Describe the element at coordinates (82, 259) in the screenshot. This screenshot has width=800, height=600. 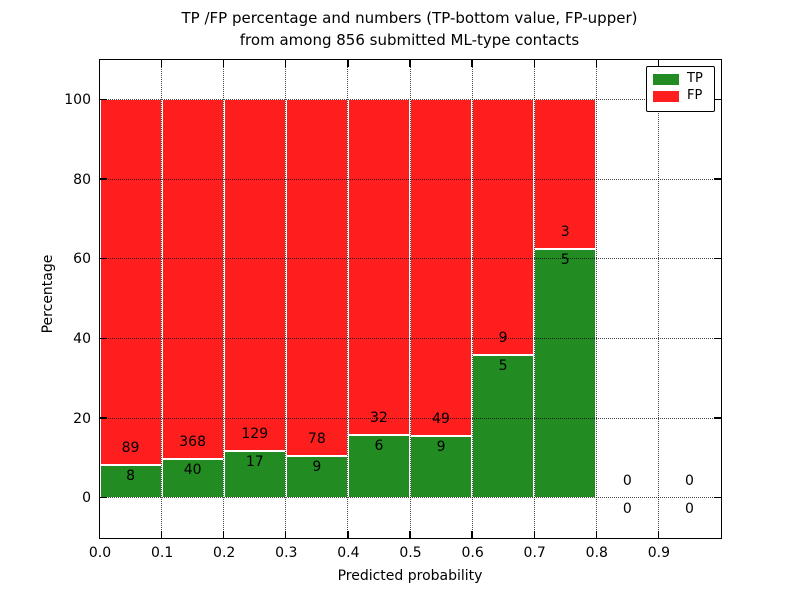
I see `y-tick-label: 60` at that location.